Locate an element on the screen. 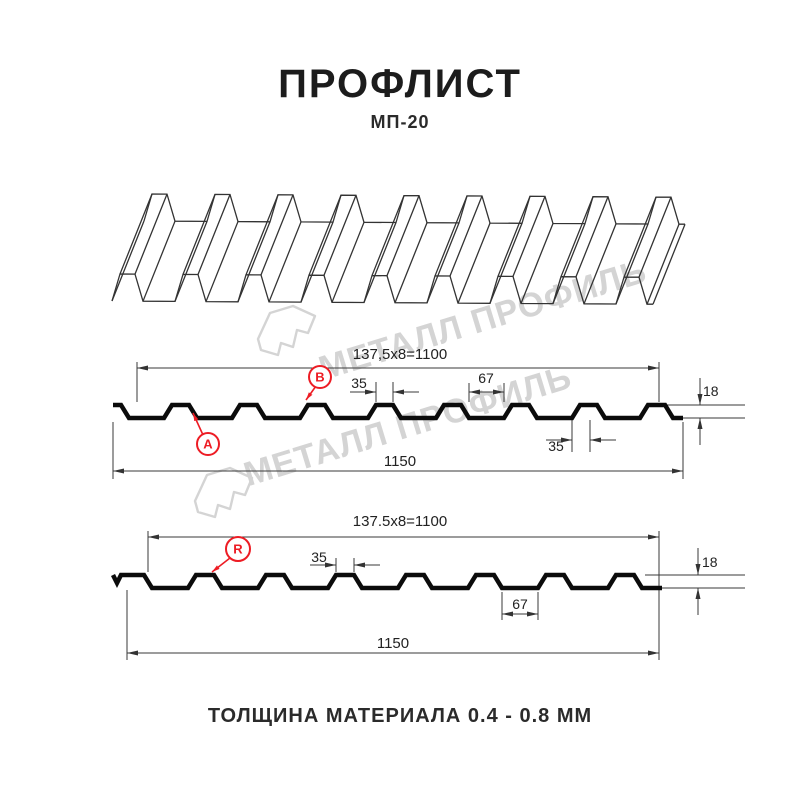  callout-b-circle is located at coordinates (320, 377).